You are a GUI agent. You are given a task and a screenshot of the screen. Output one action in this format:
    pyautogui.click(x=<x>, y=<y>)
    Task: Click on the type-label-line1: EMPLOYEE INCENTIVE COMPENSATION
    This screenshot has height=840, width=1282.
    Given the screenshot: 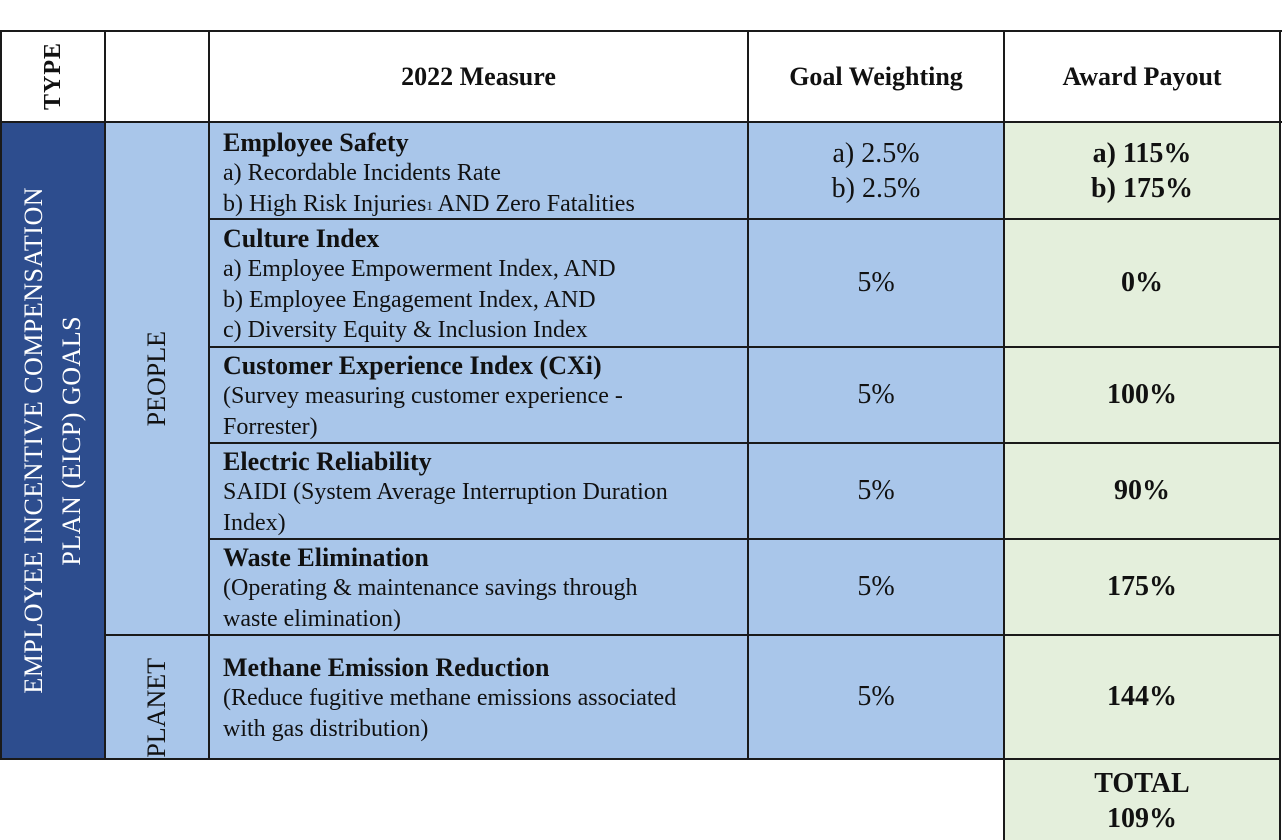 What is the action you would take?
    pyautogui.click(x=33, y=440)
    